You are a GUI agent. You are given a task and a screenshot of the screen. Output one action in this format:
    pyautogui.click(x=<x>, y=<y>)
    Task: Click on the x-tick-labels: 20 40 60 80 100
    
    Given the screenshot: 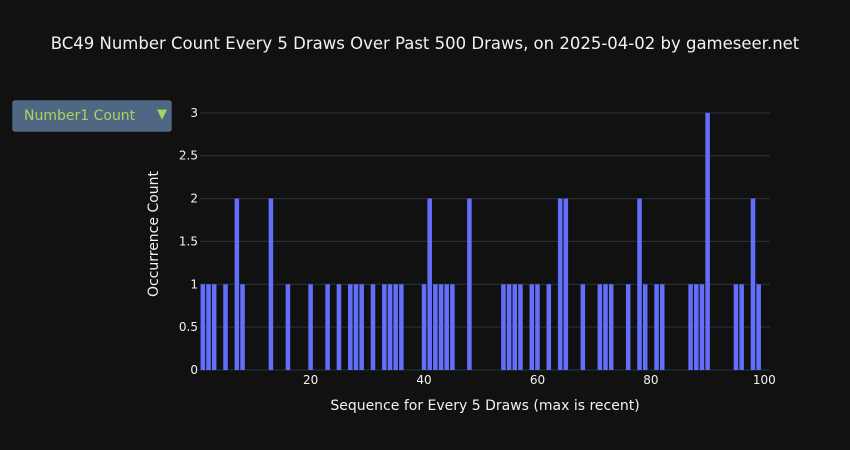 What is the action you would take?
    pyautogui.click(x=539, y=380)
    